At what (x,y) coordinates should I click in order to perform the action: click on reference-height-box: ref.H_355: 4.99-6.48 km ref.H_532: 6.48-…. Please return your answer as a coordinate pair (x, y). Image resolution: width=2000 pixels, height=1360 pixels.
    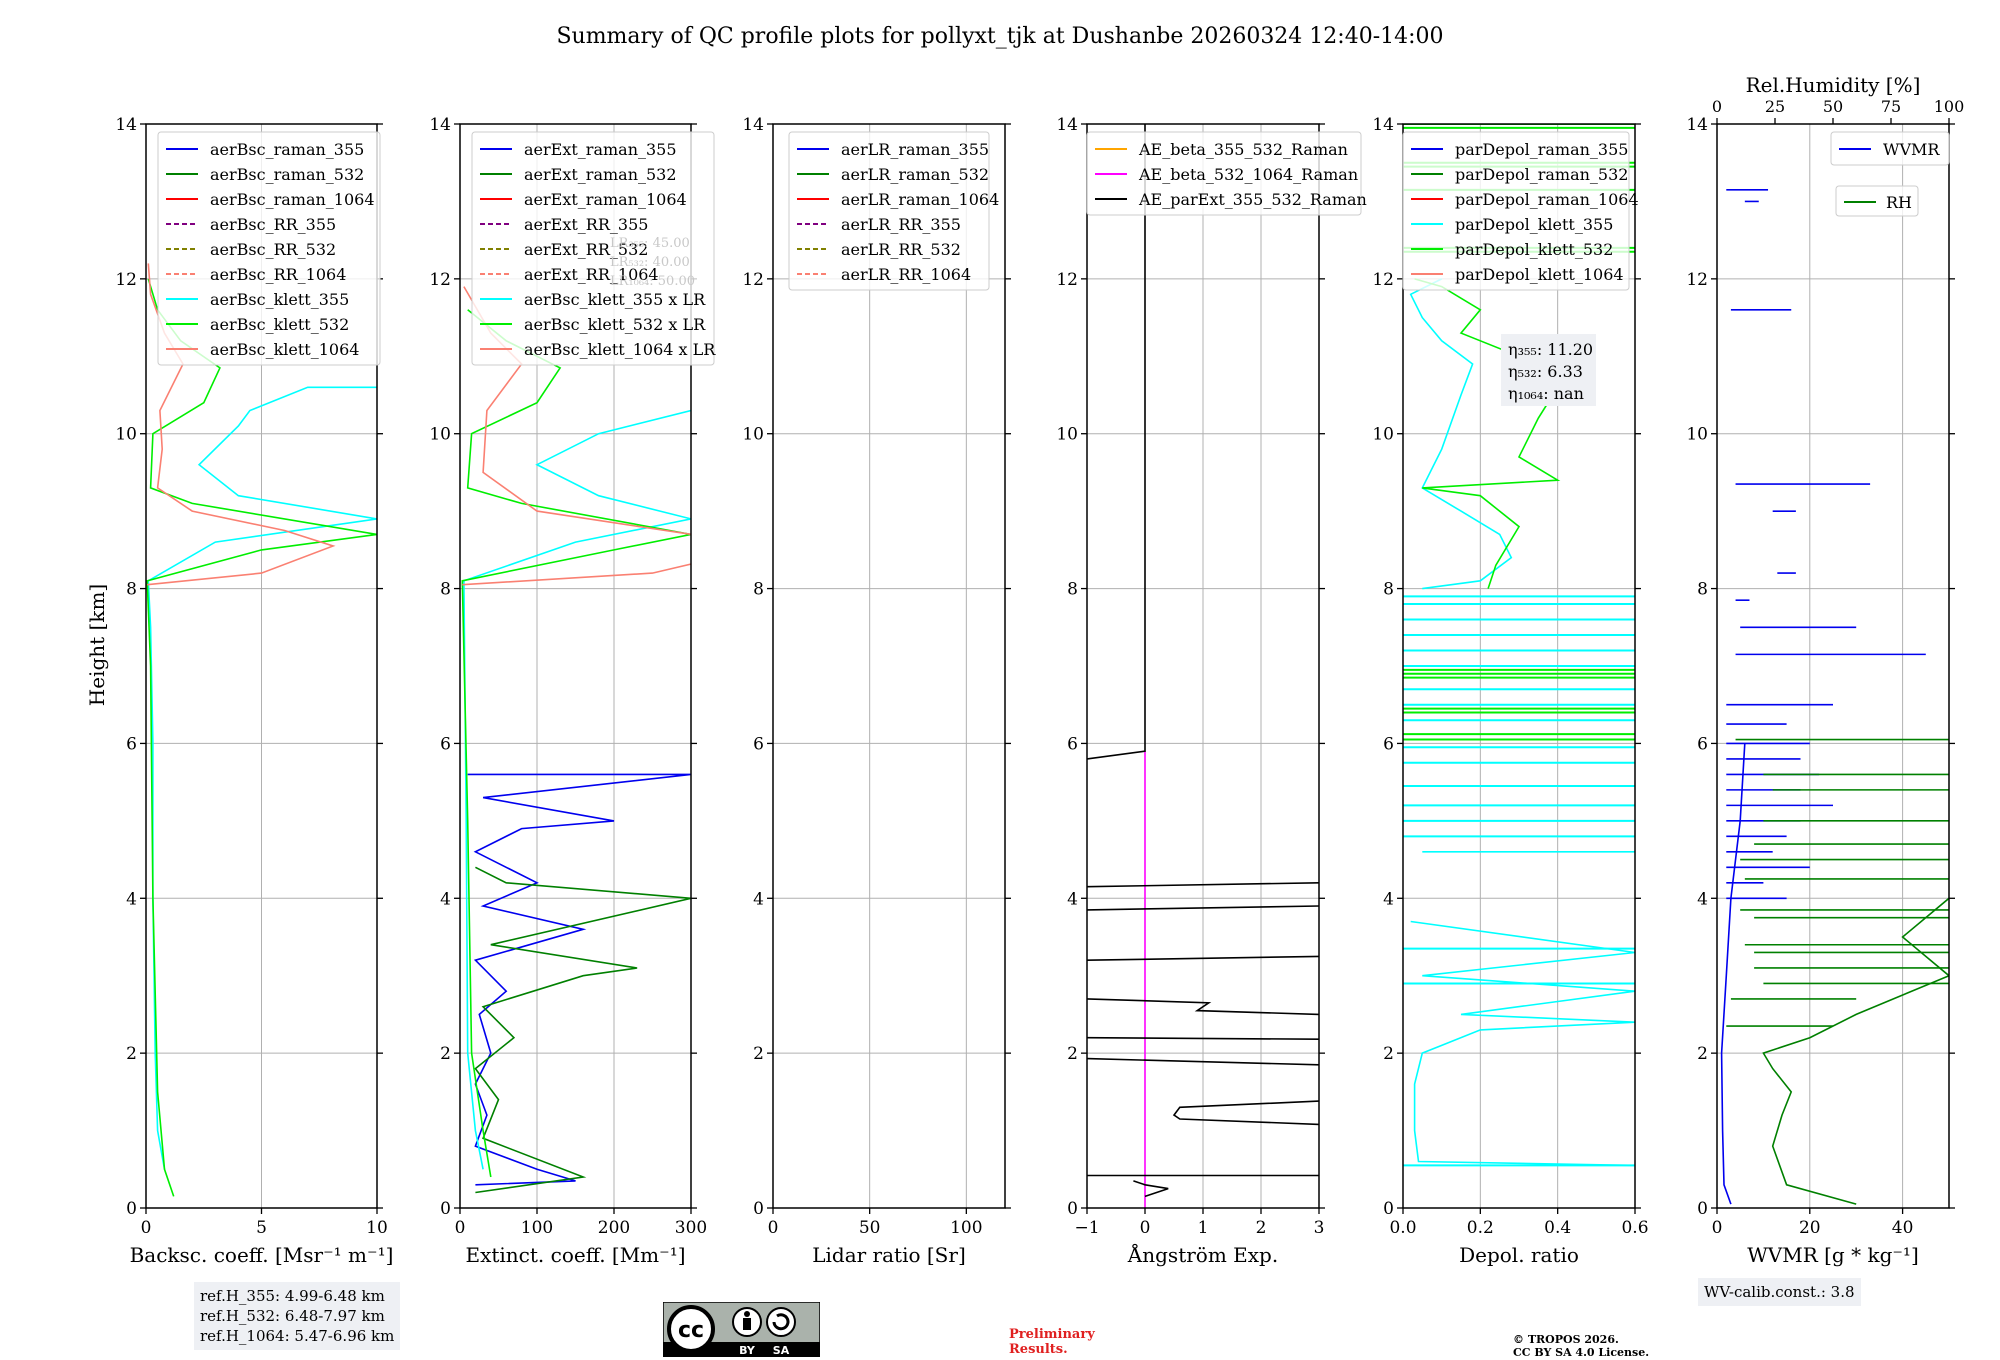
    Looking at the image, I should click on (297, 1316).